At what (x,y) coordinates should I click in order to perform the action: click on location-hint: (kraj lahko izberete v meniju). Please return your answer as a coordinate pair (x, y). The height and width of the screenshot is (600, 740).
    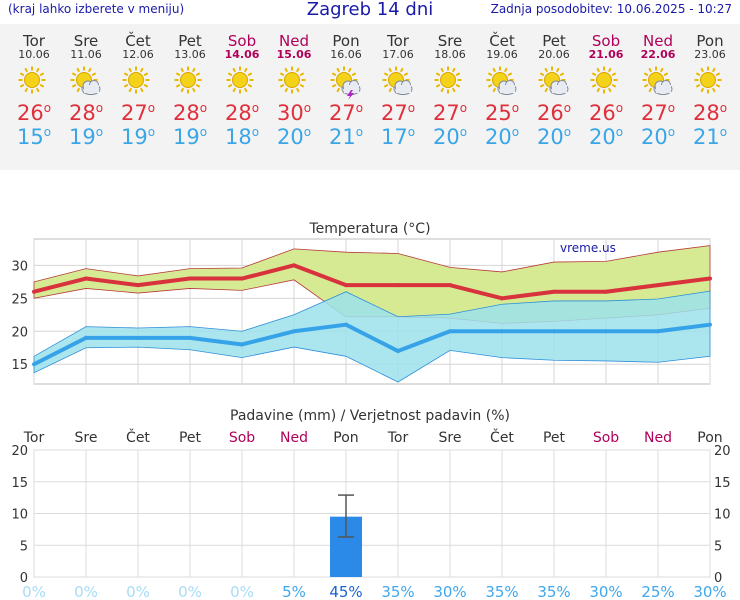
    Looking at the image, I should click on (96, 9).